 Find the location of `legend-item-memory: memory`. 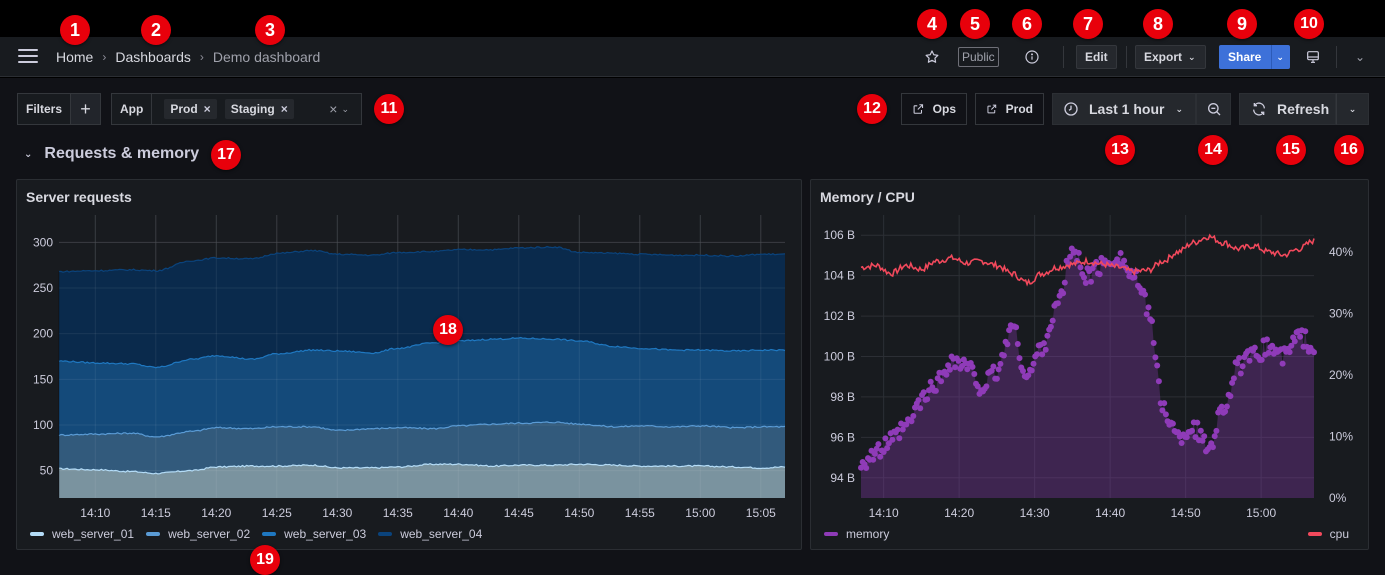

legend-item-memory: memory is located at coordinates (856, 534).